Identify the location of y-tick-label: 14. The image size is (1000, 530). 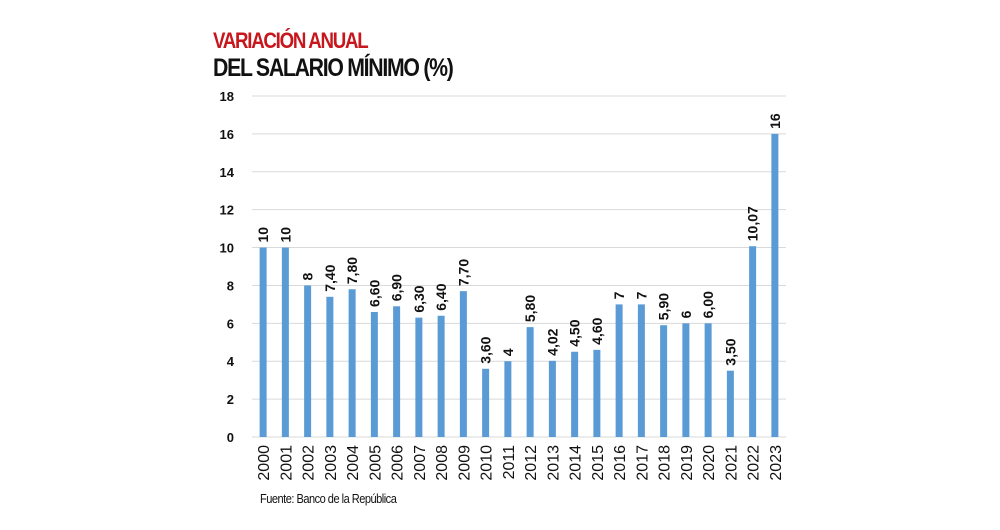
(227, 172).